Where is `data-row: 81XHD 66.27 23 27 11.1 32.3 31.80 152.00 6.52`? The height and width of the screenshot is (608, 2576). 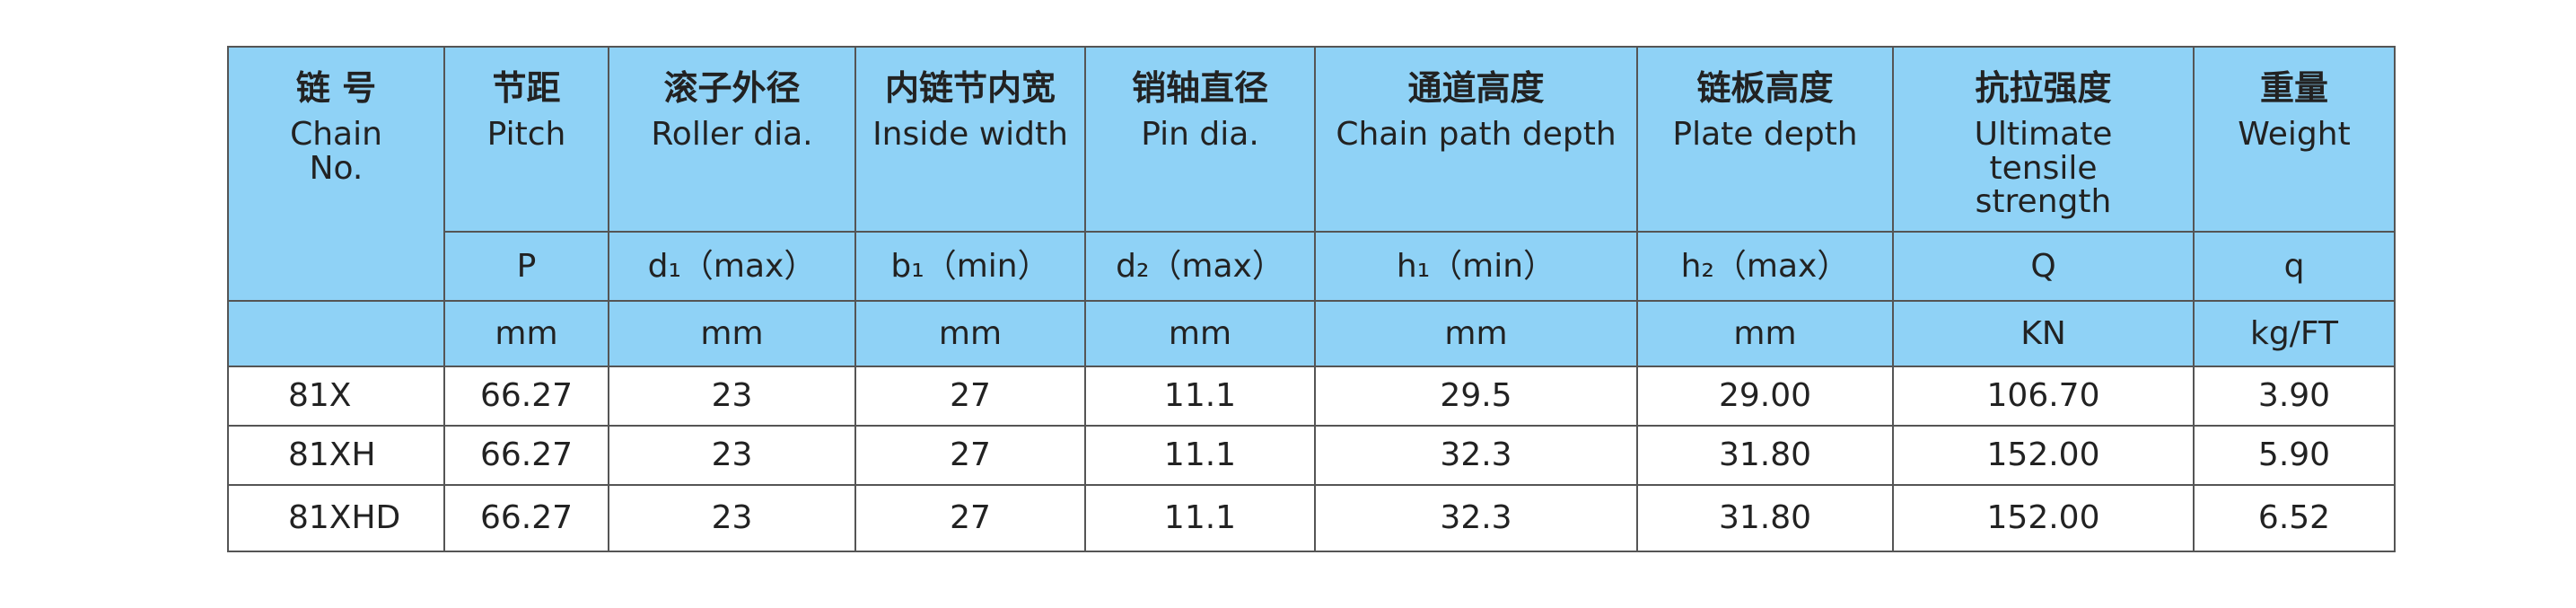
data-row: 81XHD 66.27 23 27 11.1 32.3 31.80 152.00 6.52 is located at coordinates (1311, 518).